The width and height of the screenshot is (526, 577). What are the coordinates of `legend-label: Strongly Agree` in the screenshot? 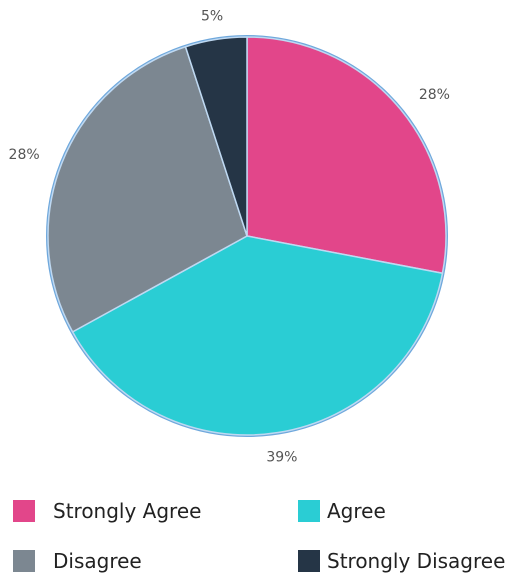 It's located at (127, 511).